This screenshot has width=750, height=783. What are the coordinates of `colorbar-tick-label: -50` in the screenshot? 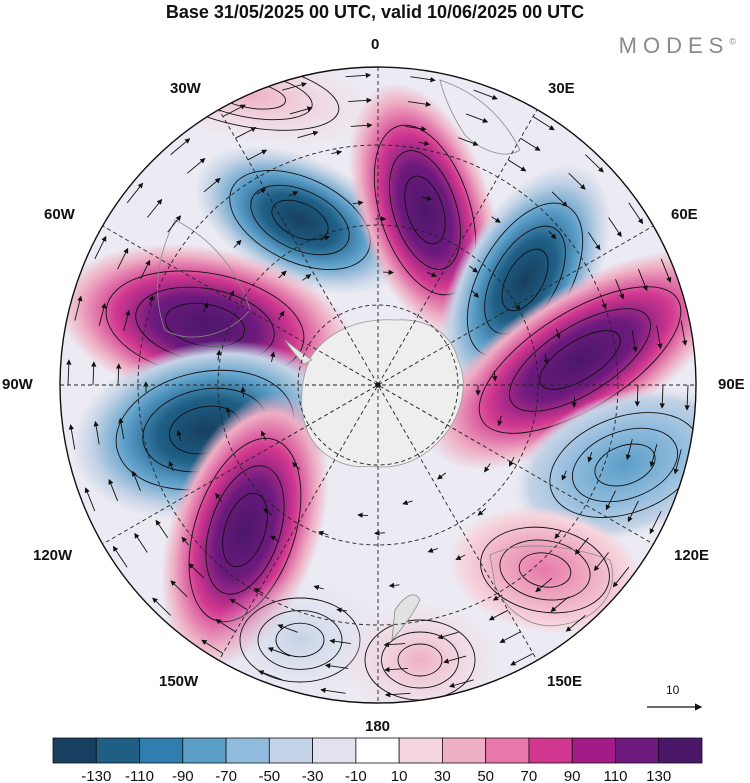 It's located at (269, 775).